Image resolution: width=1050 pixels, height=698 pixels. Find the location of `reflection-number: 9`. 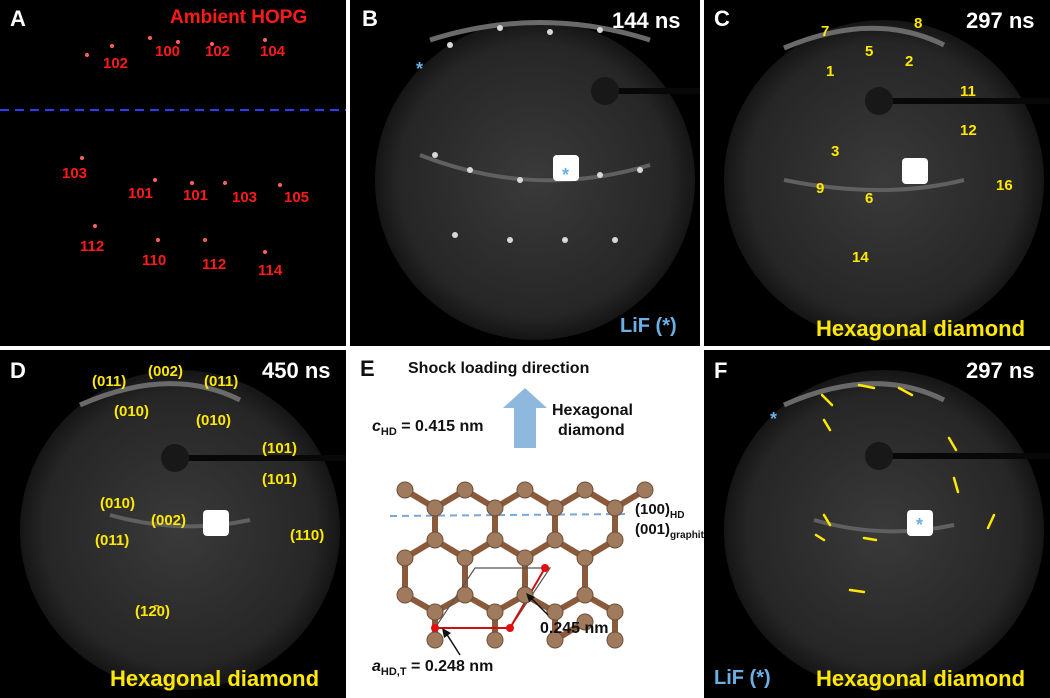

reflection-number: 9 is located at coordinates (820, 188).